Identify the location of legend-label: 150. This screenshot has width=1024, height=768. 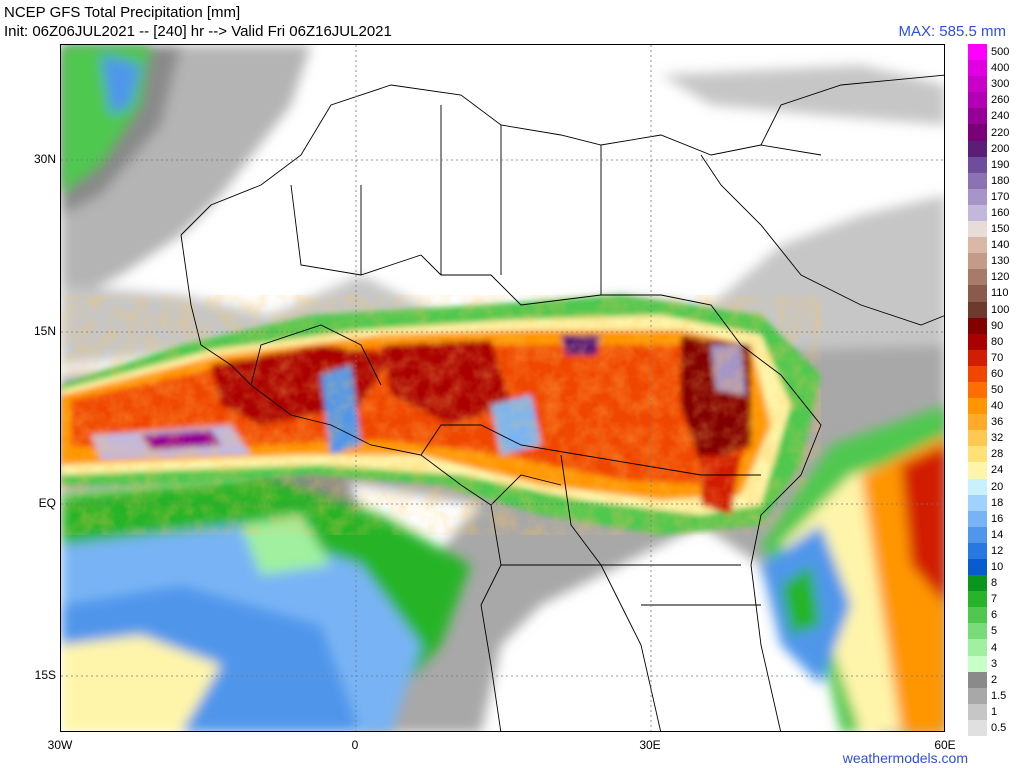
(1000, 229).